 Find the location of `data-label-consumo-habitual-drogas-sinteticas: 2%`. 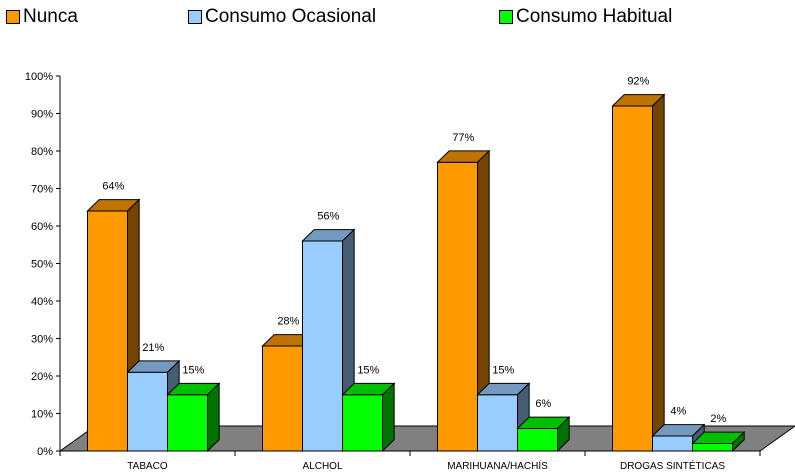

data-label-consumo-habitual-drogas-sinteticas: 2% is located at coordinates (718, 419).